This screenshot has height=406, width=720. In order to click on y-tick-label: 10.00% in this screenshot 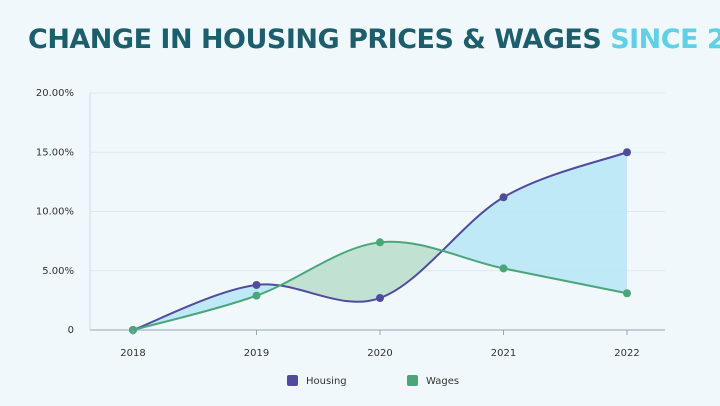, I will do `click(55, 212)`.